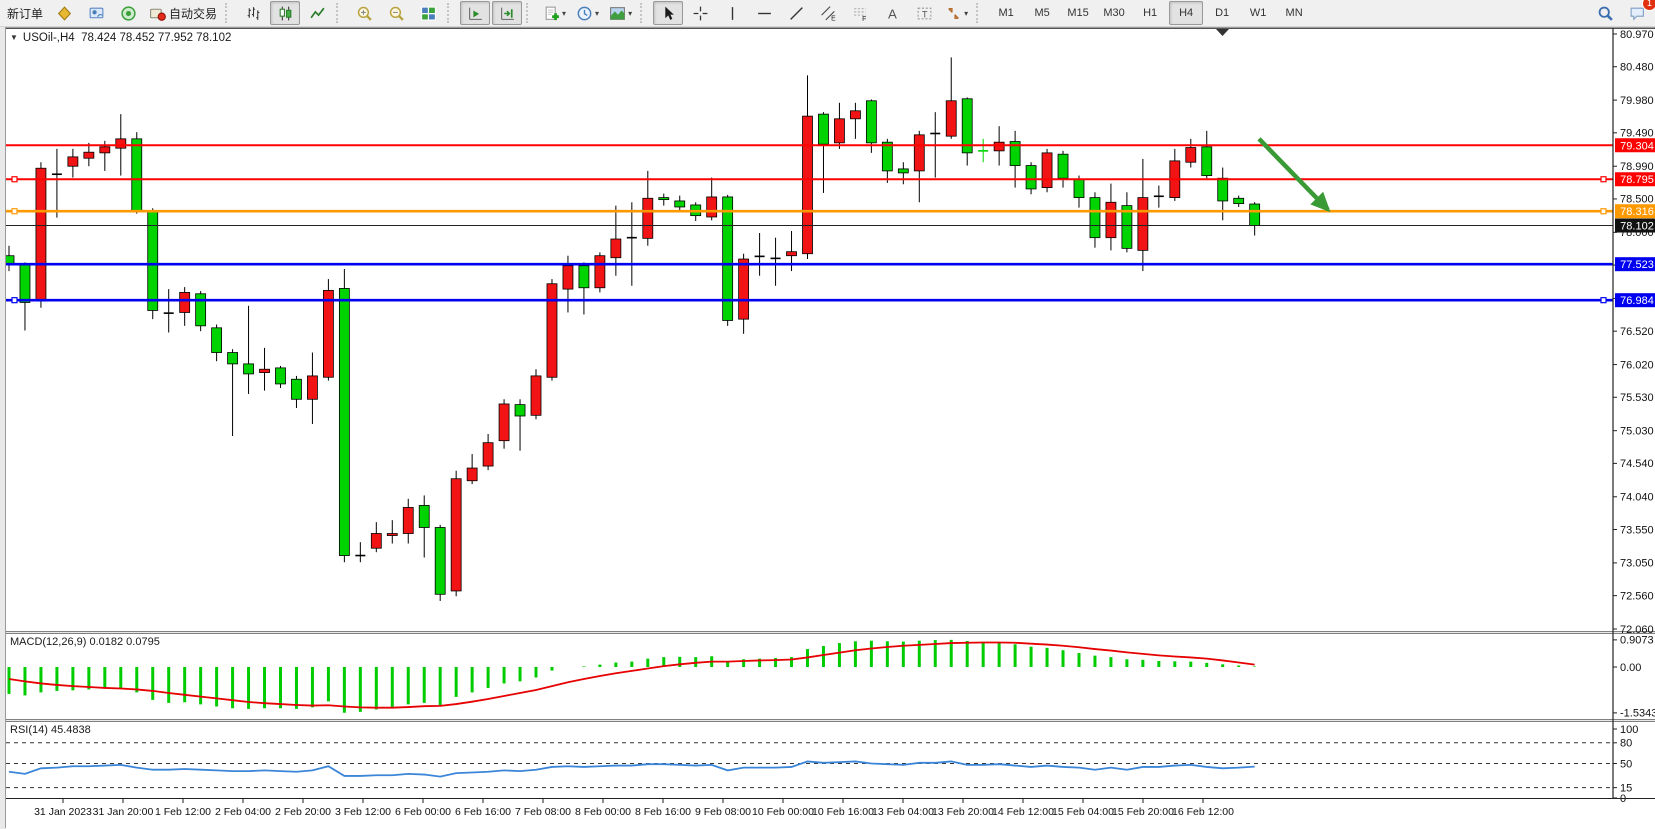 This screenshot has width=1655, height=829. What do you see at coordinates (1258, 13) in the screenshot?
I see `timeframe-button-w1: W1` at bounding box center [1258, 13].